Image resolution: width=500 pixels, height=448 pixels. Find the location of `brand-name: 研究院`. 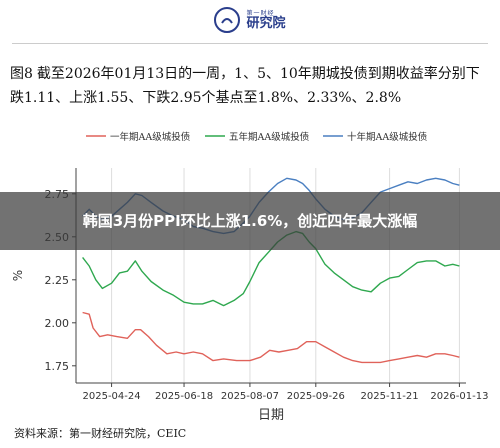

brand-name: 研究院 is located at coordinates (266, 23).